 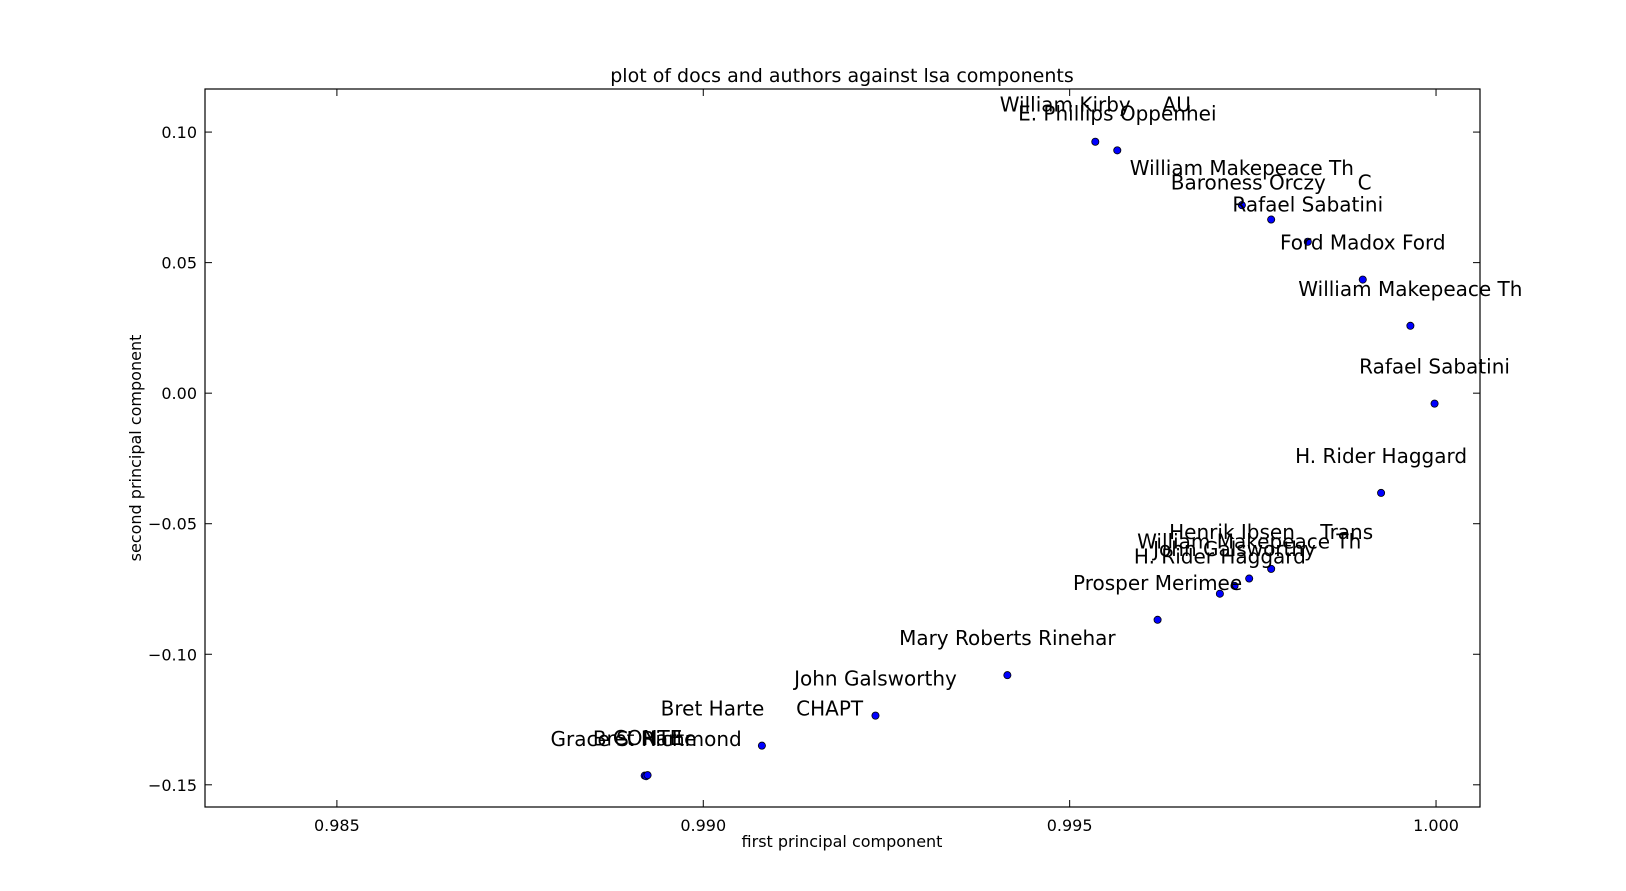 What do you see at coordinates (1271, 183) in the screenshot?
I see `point-label: Baroness Orczy C` at bounding box center [1271, 183].